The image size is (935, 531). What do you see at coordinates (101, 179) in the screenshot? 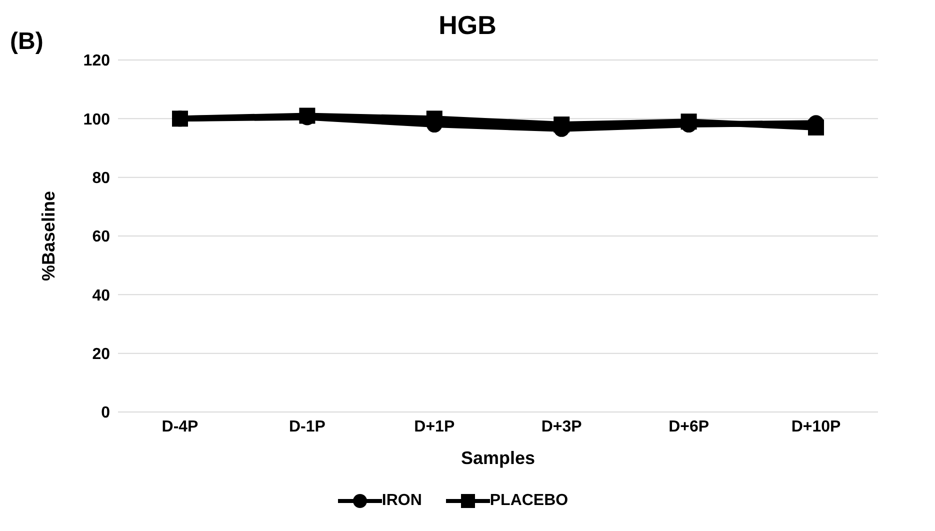
I see `y-tick-label: 80` at bounding box center [101, 179].